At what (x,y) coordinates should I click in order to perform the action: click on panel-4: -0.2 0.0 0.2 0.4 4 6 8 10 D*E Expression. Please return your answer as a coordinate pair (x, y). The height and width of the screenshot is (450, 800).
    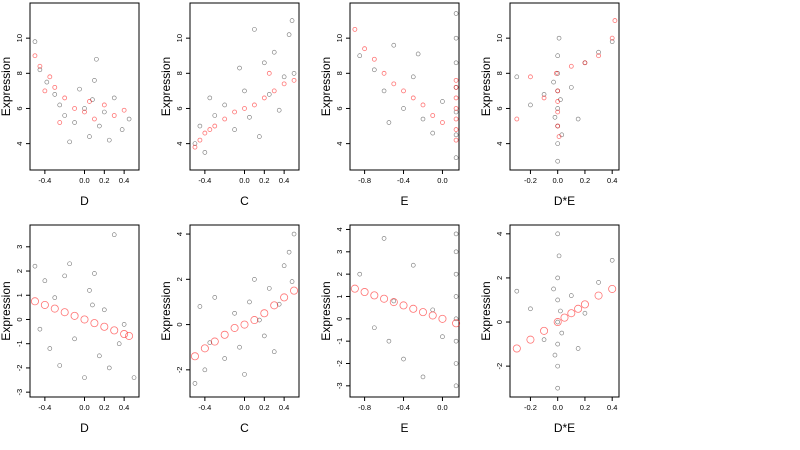
    Looking at the image, I should click on (549, 105).